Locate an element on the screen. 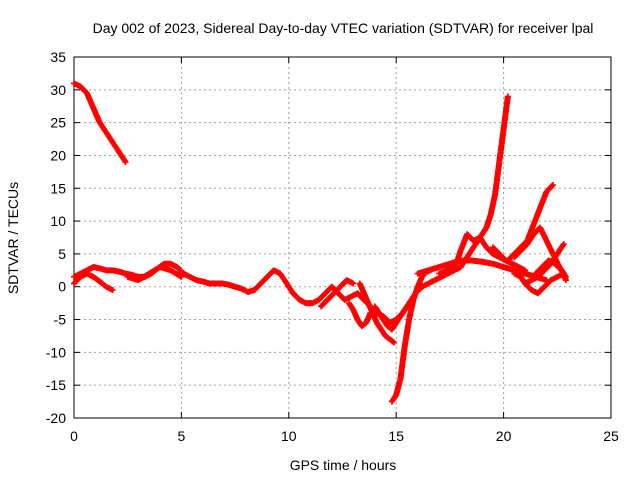  y-tick-label: 30 is located at coordinates (58, 90).